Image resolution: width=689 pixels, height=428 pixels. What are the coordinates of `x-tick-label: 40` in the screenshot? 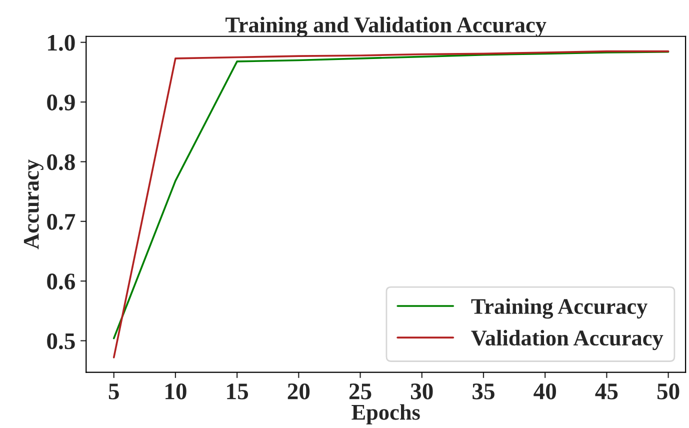 It's located at (545, 391).